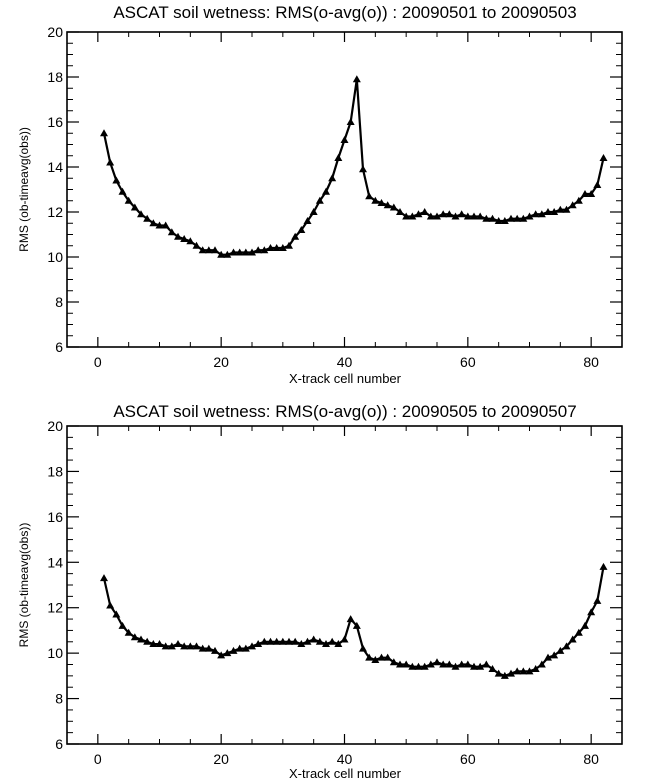 This screenshot has width=654, height=783. I want to click on x-tick-label: 80, so click(591, 759).